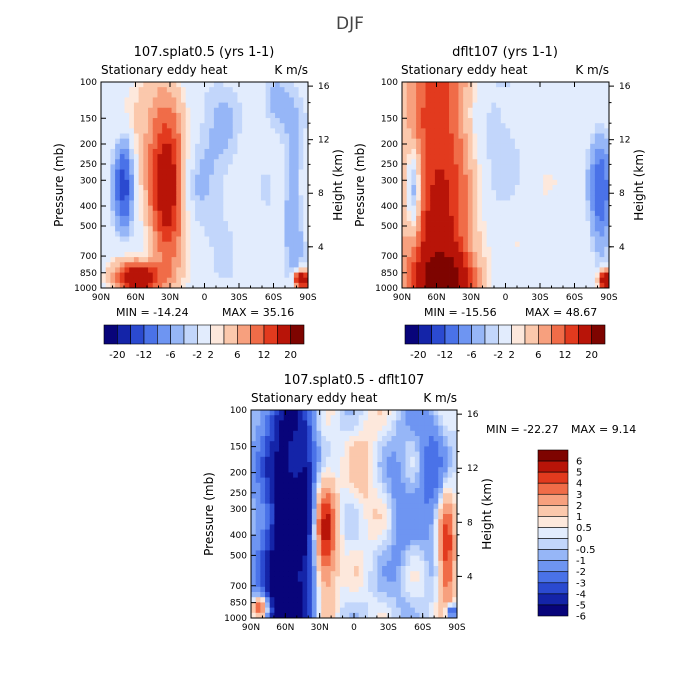 The height and width of the screenshot is (700, 700). I want to click on colorbar-label: 12, so click(565, 355).